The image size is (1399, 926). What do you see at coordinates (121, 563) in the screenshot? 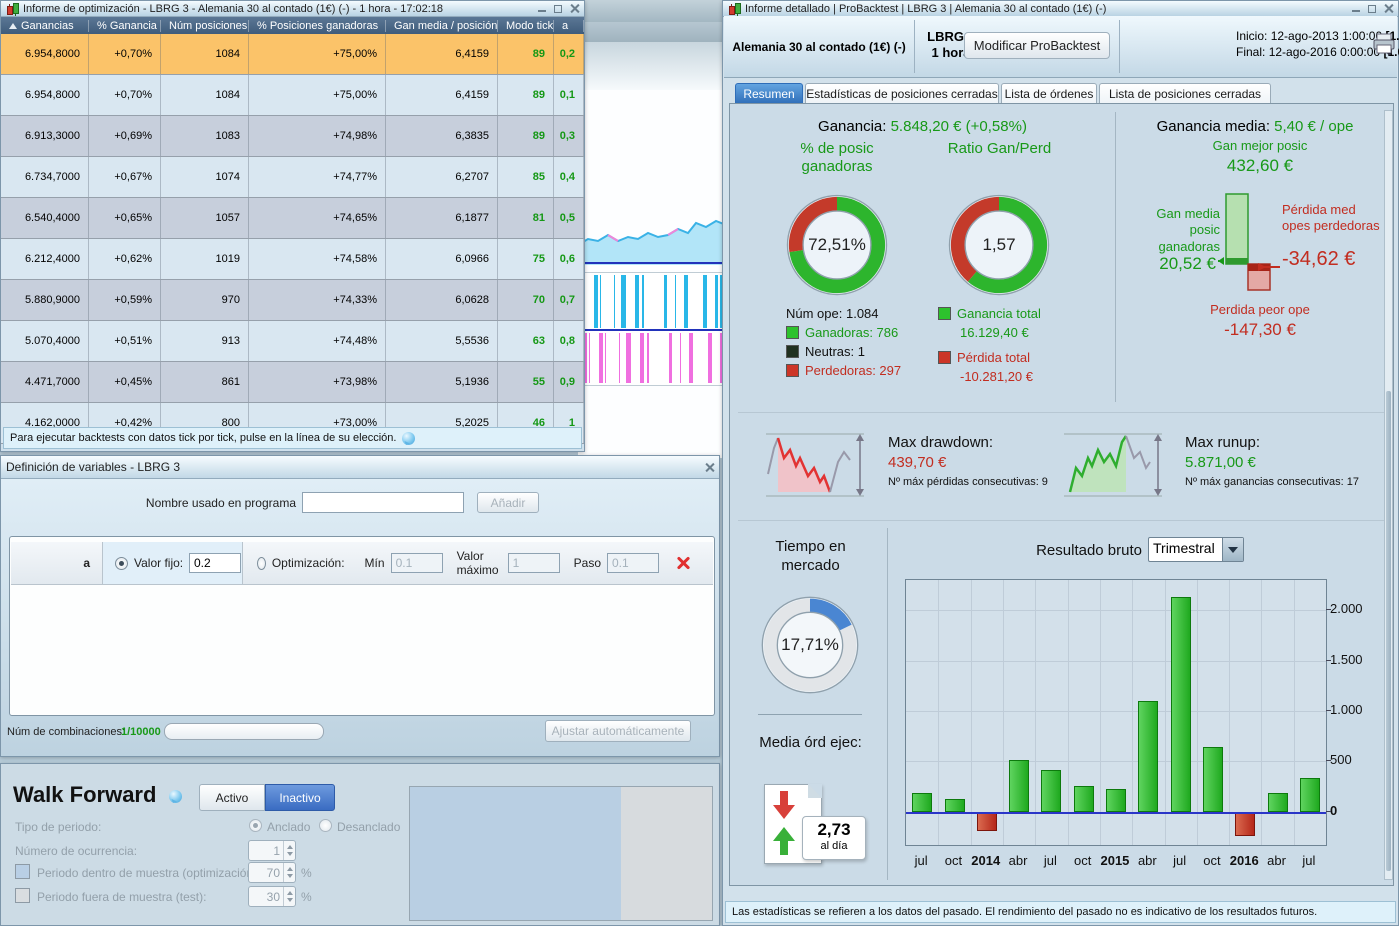
I see `fixed-value-radio` at bounding box center [121, 563].